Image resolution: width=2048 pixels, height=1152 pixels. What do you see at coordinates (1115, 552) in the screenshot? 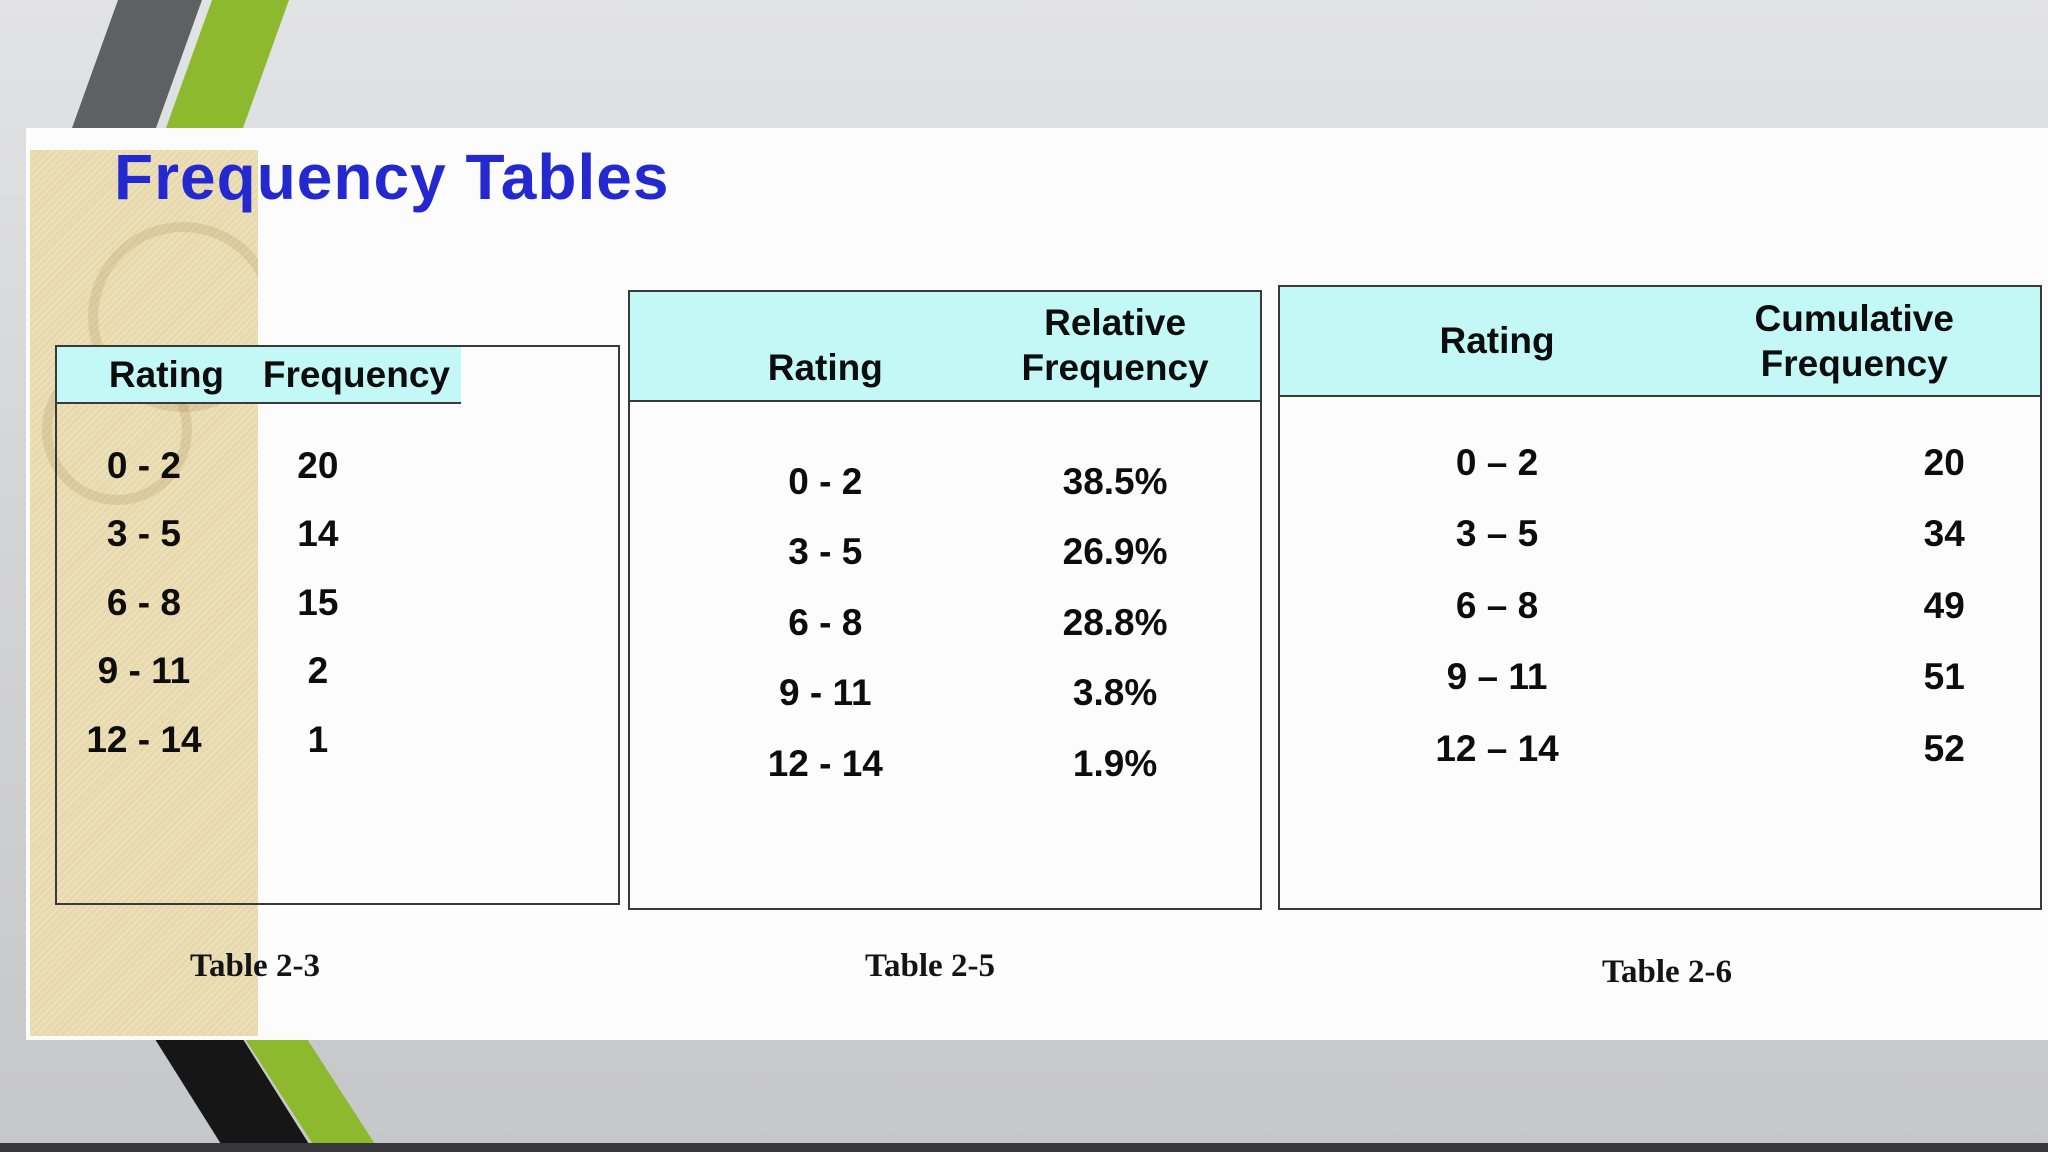
I see `value-cell: 26.9%` at bounding box center [1115, 552].